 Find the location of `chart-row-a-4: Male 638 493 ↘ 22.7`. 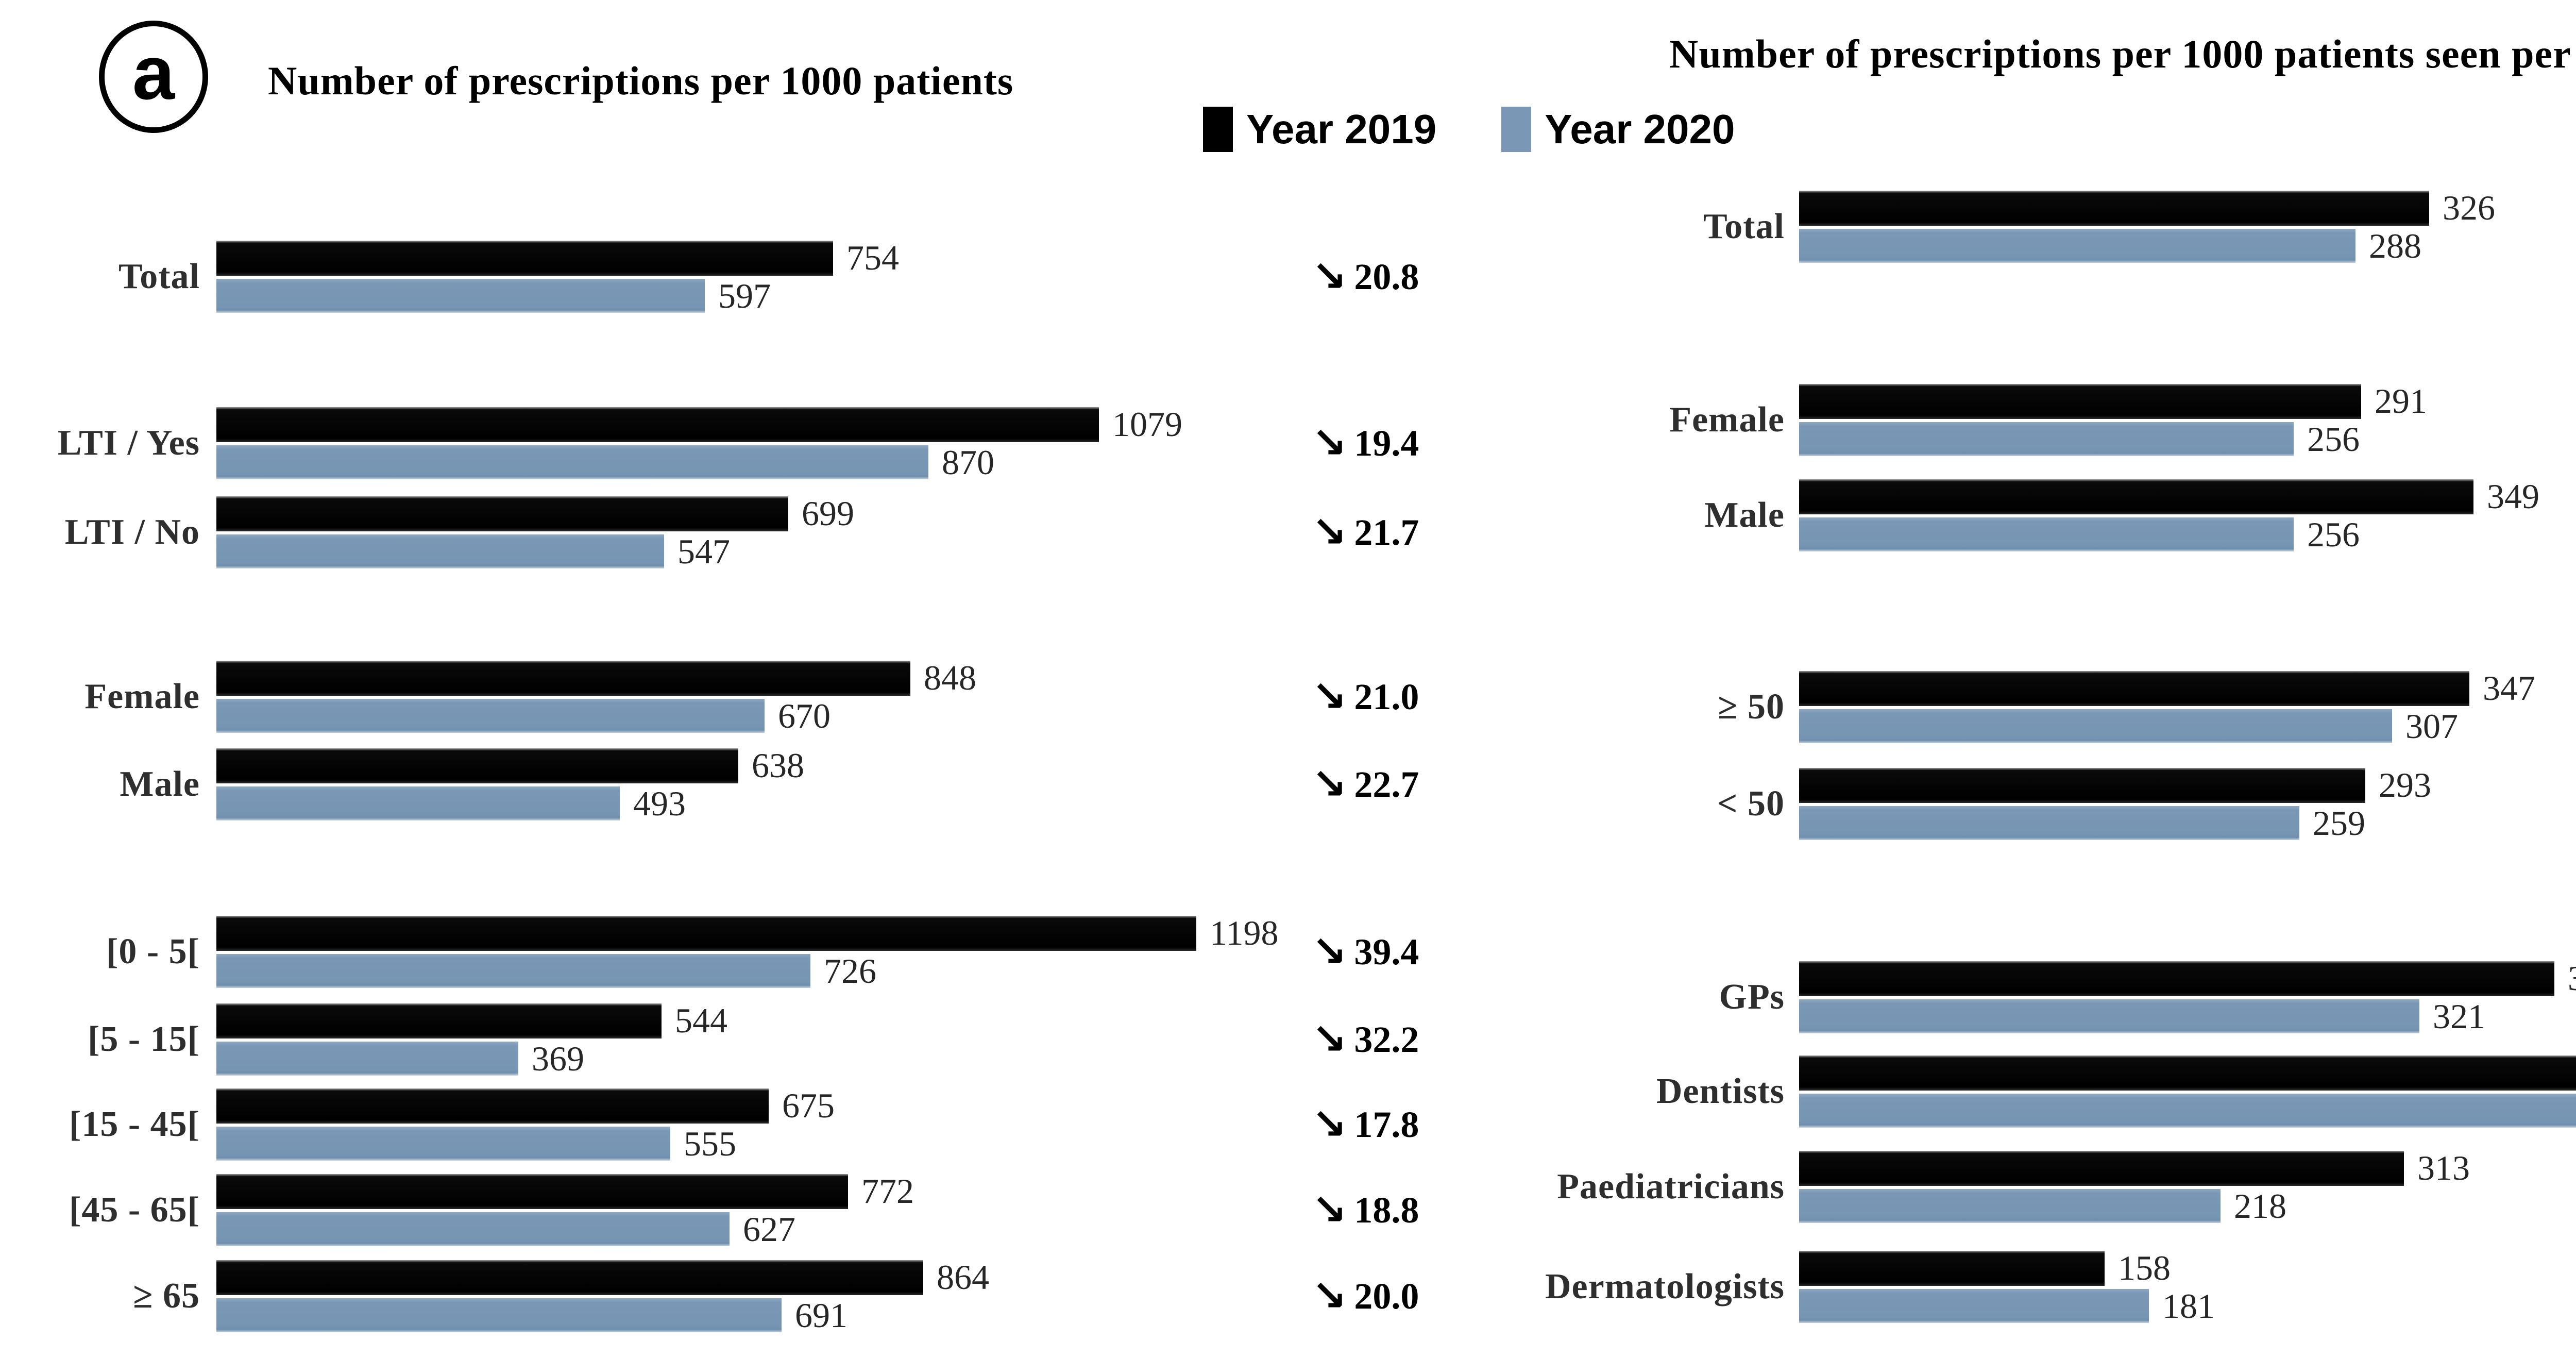

chart-row-a-4: Male 638 493 ↘ 22.7 is located at coordinates (1288, 784).